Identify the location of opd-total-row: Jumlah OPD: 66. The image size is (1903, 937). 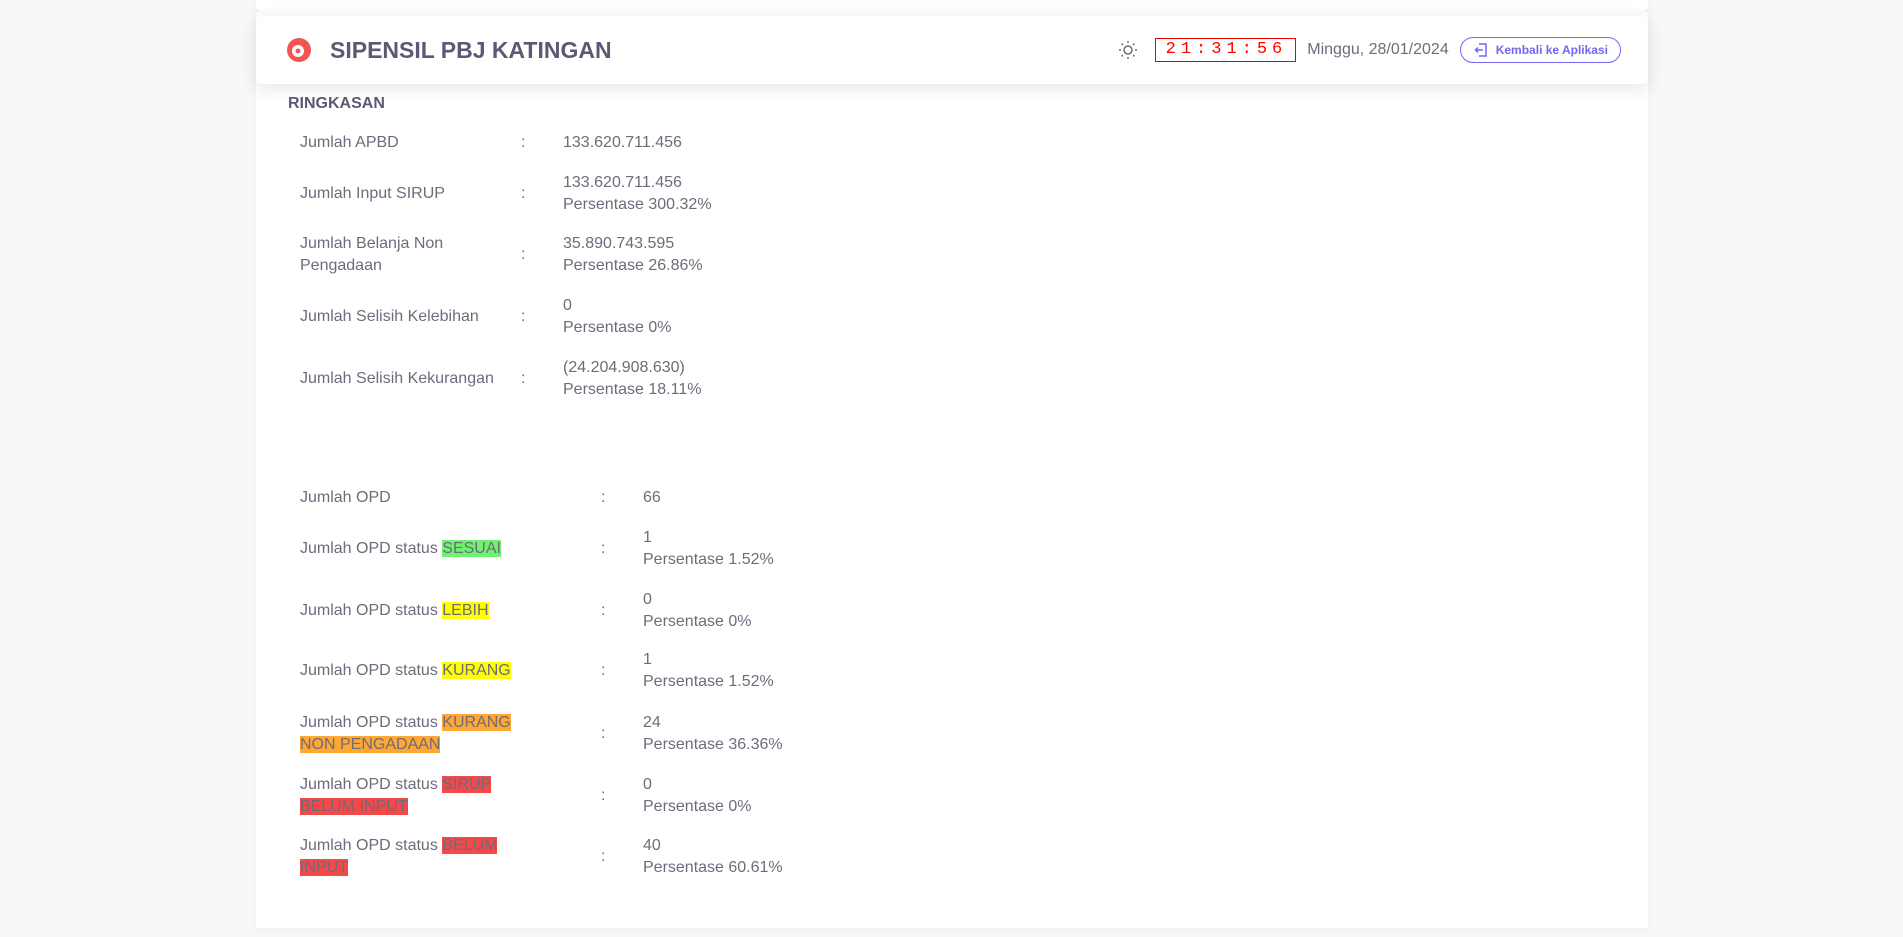
(480, 498).